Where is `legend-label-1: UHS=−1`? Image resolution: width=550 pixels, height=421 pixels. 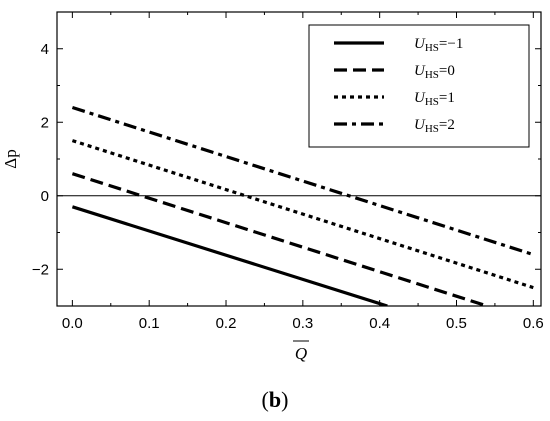 legend-label-1: UHS=−1 is located at coordinates (438, 45).